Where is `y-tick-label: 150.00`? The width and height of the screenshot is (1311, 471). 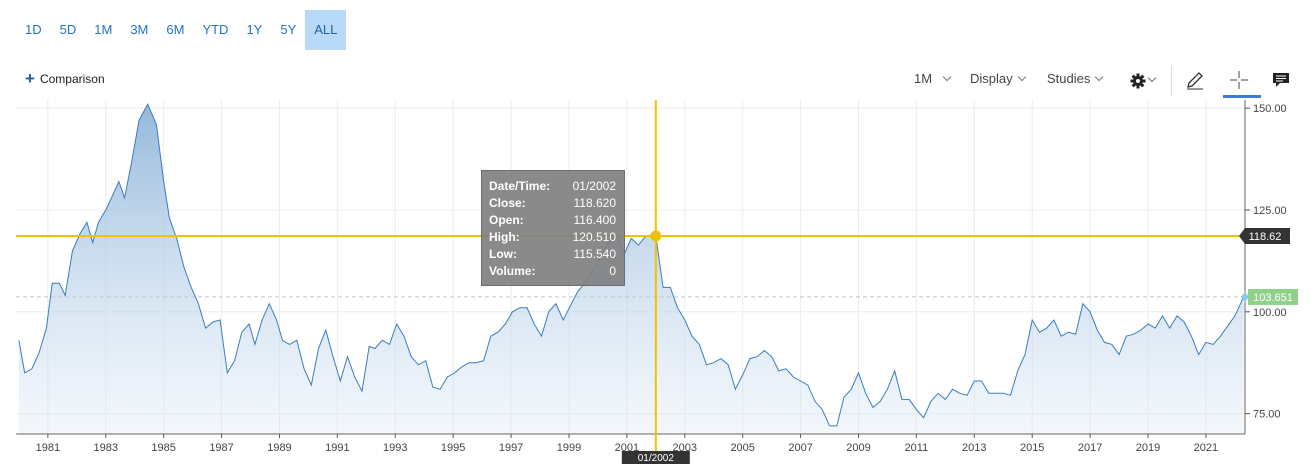 y-tick-label: 150.00 is located at coordinates (1270, 109).